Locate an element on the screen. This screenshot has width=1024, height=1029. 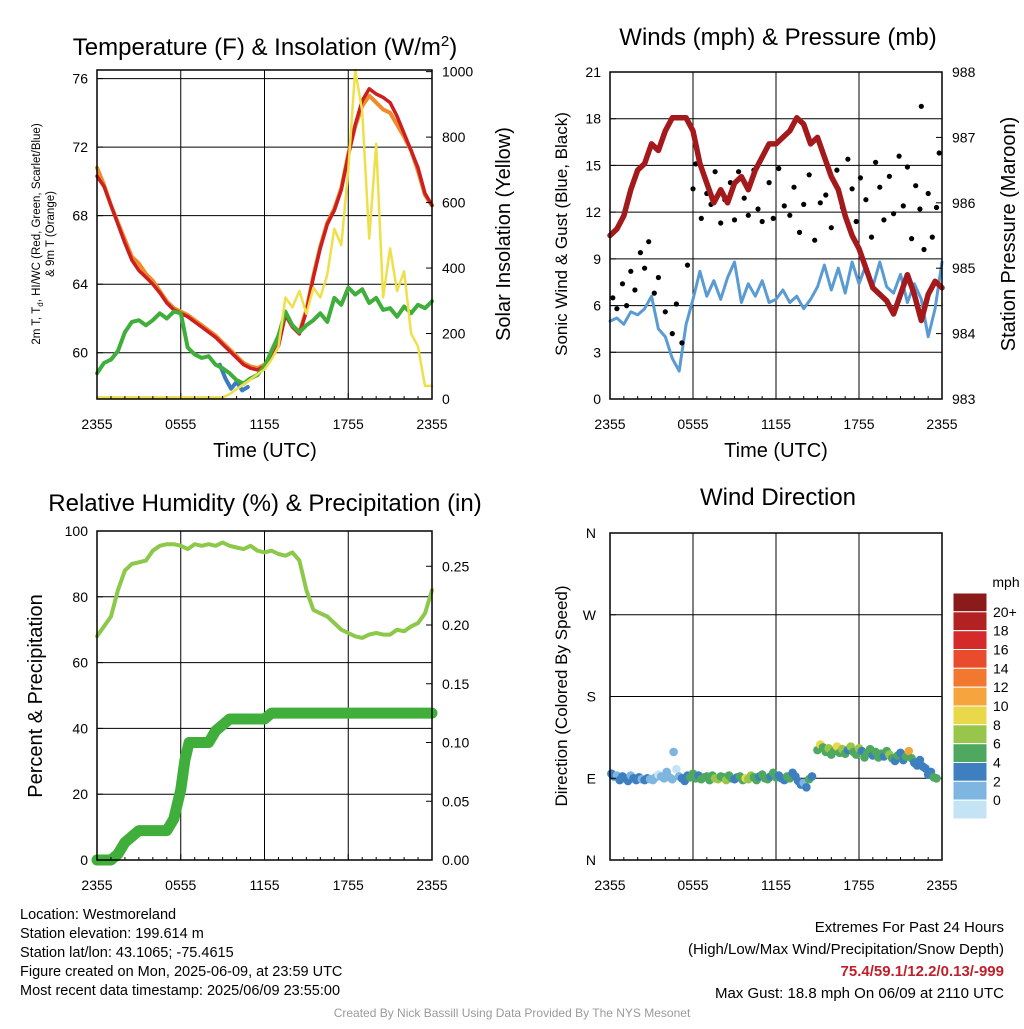
humidity-x-tick-label: 1755 is located at coordinates (348, 885).